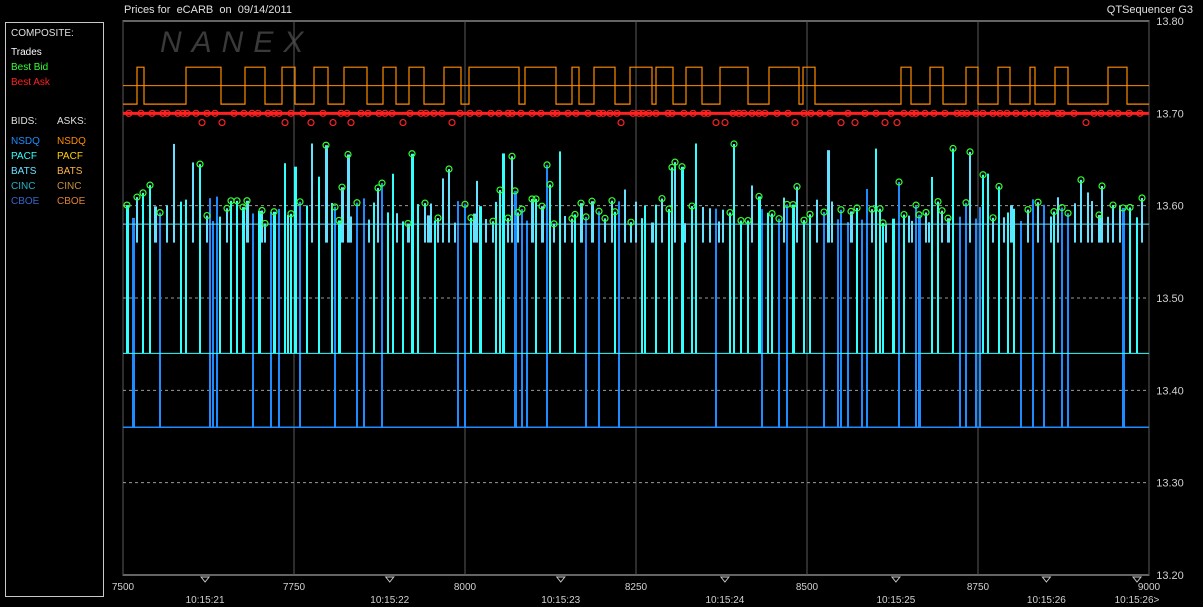 The height and width of the screenshot is (607, 1203). Describe the element at coordinates (294, 587) in the screenshot. I see `x-tick-label: 7750` at that location.